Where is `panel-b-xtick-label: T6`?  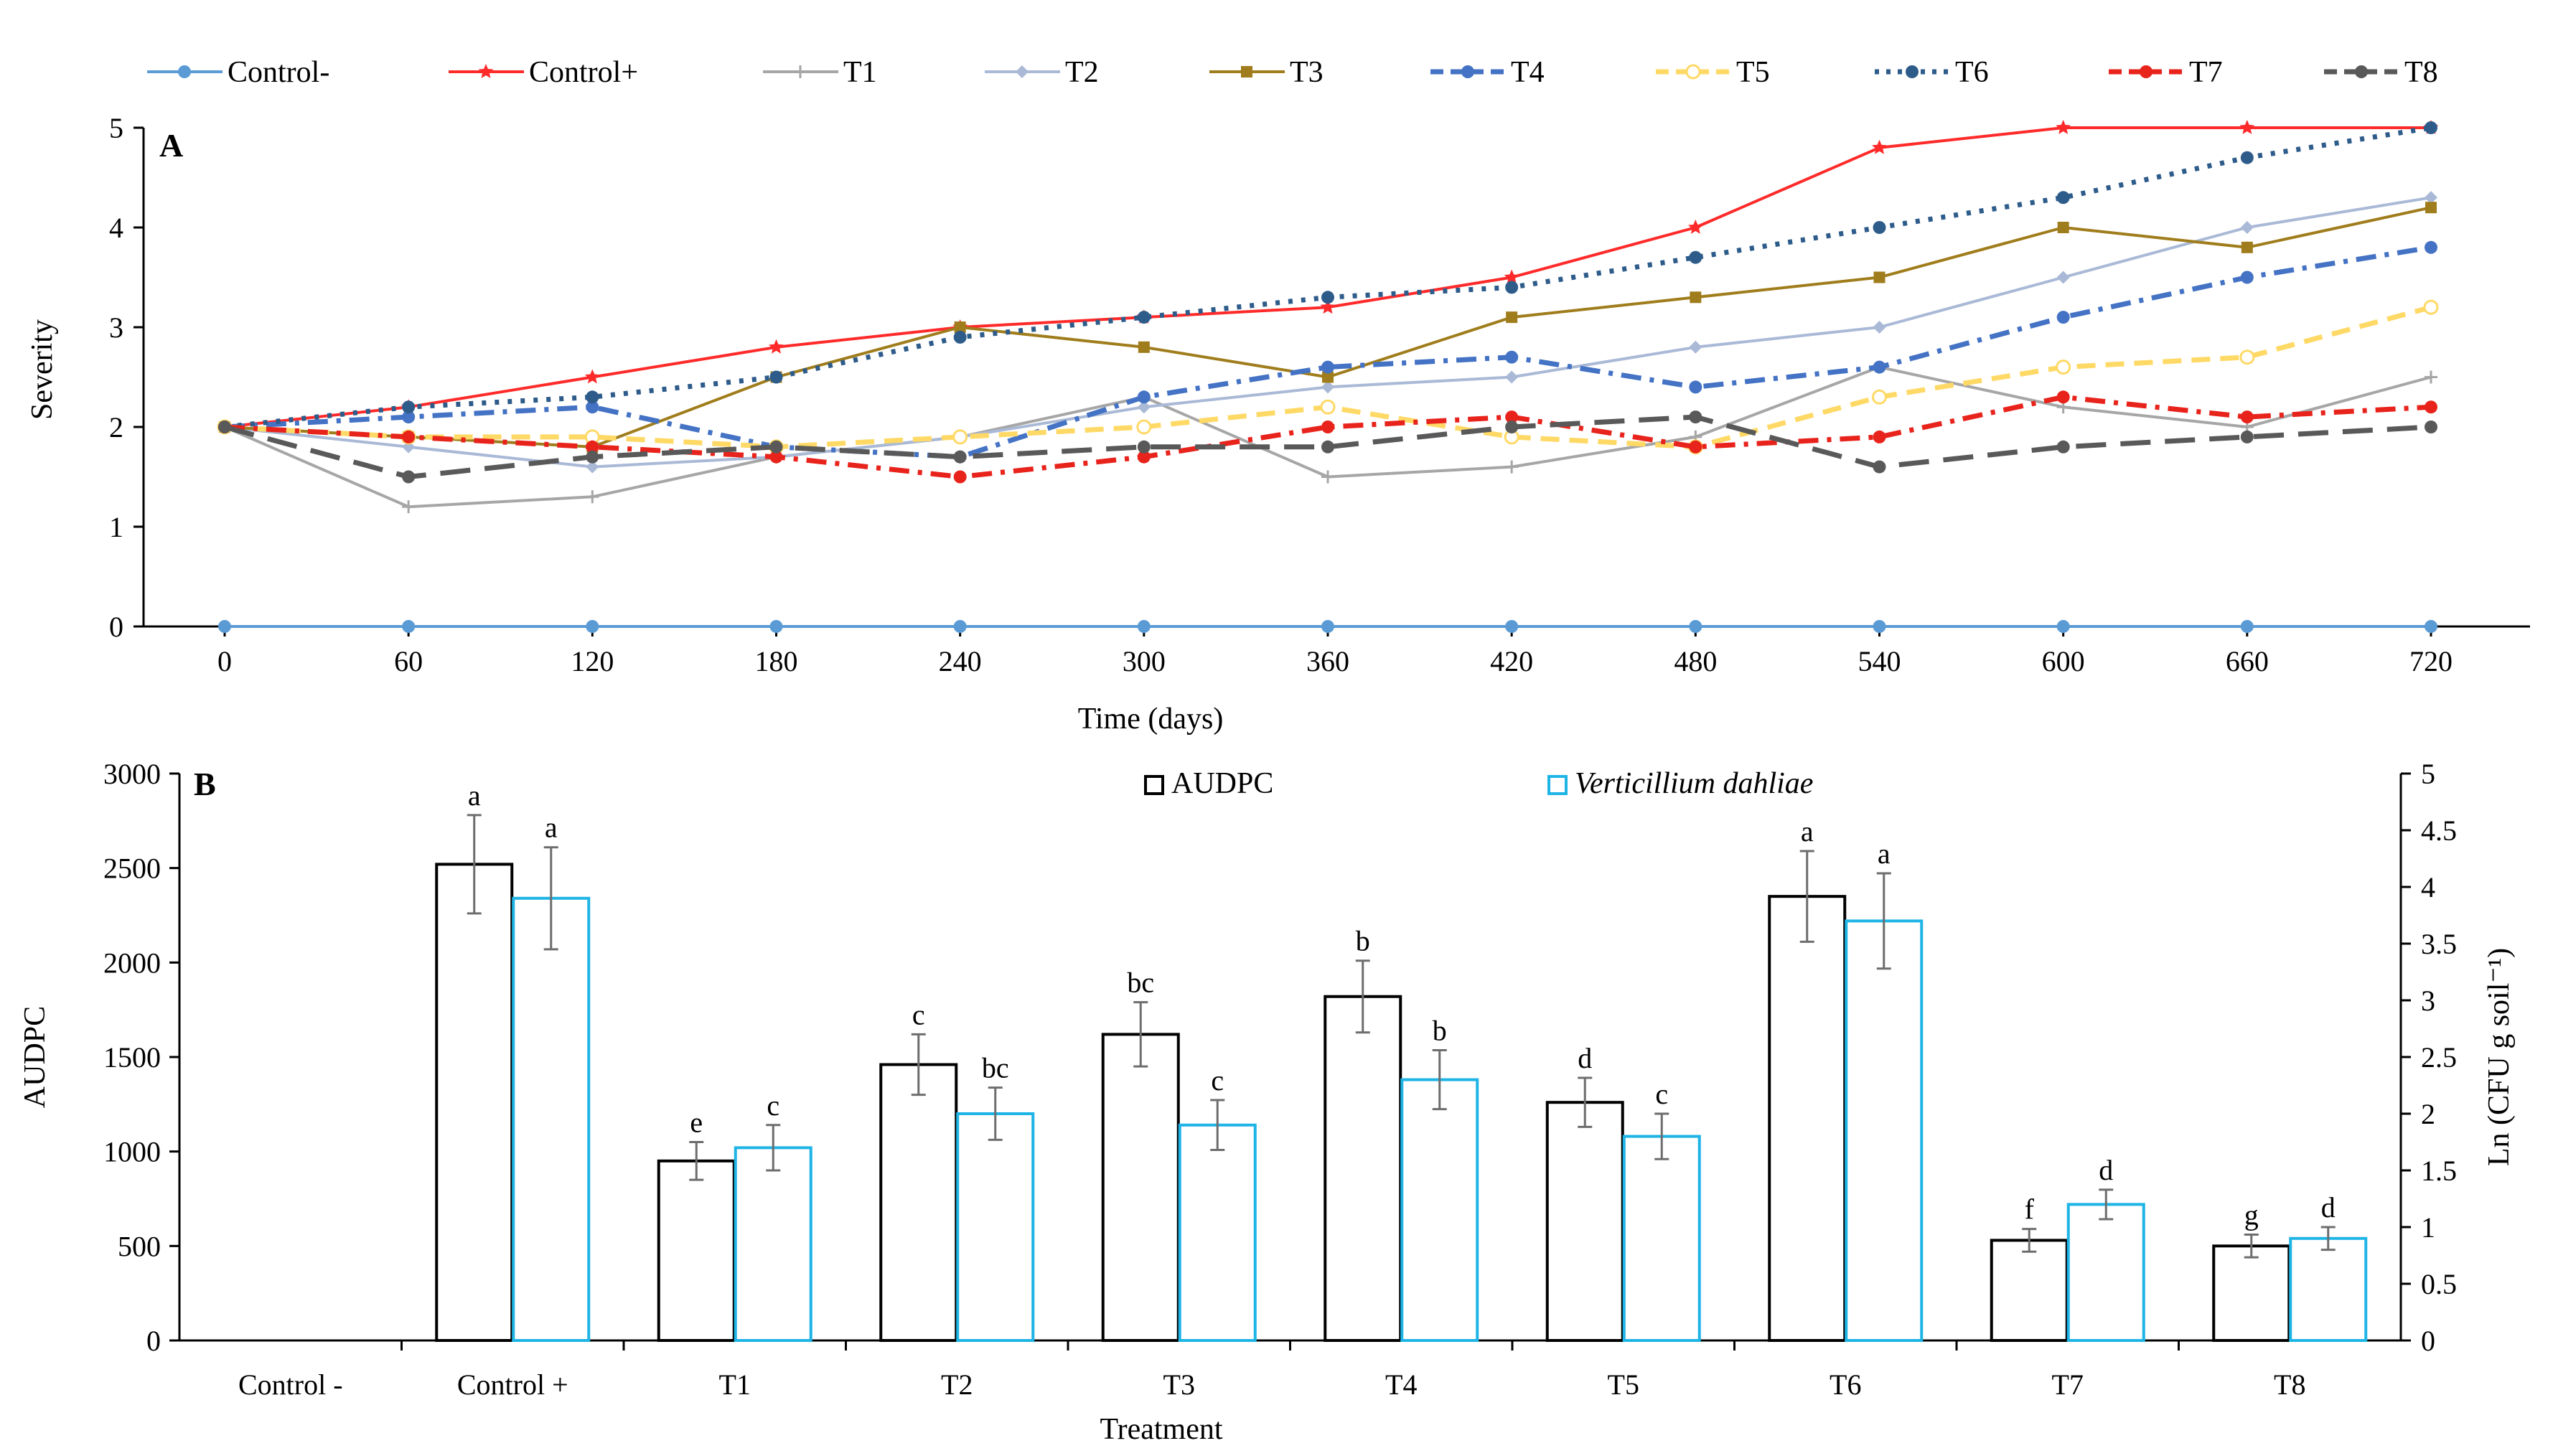 panel-b-xtick-label: T6 is located at coordinates (1845, 1384).